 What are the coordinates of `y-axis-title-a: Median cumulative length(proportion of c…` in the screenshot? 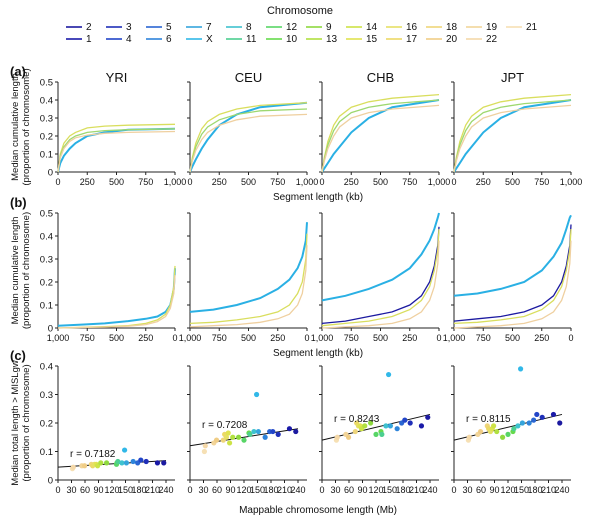 It's located at (21, 126).